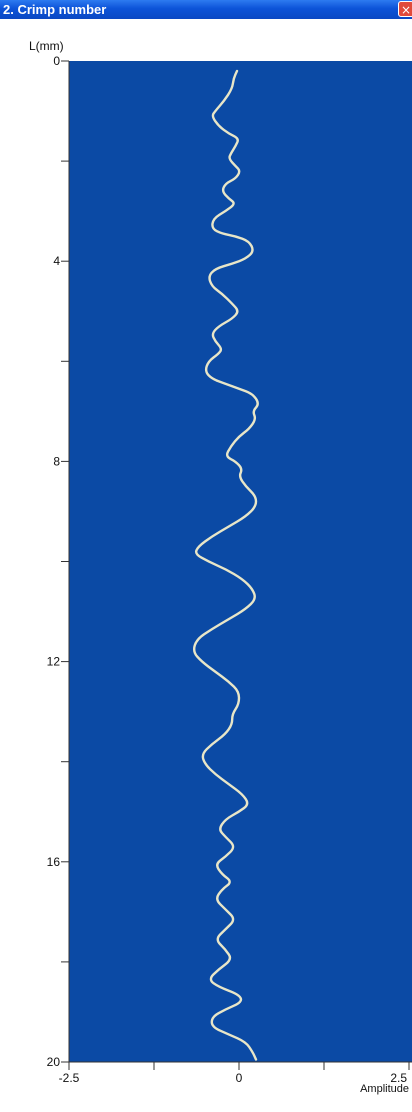 This screenshot has height=1112, width=412. I want to click on close-icon: ×, so click(406, 10).